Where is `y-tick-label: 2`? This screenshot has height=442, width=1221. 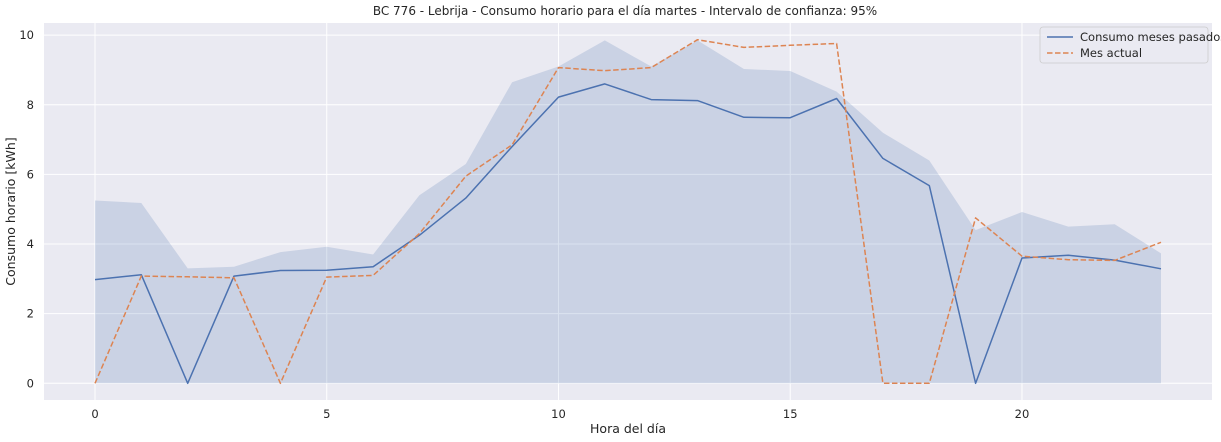 y-tick-label: 2 is located at coordinates (30, 314).